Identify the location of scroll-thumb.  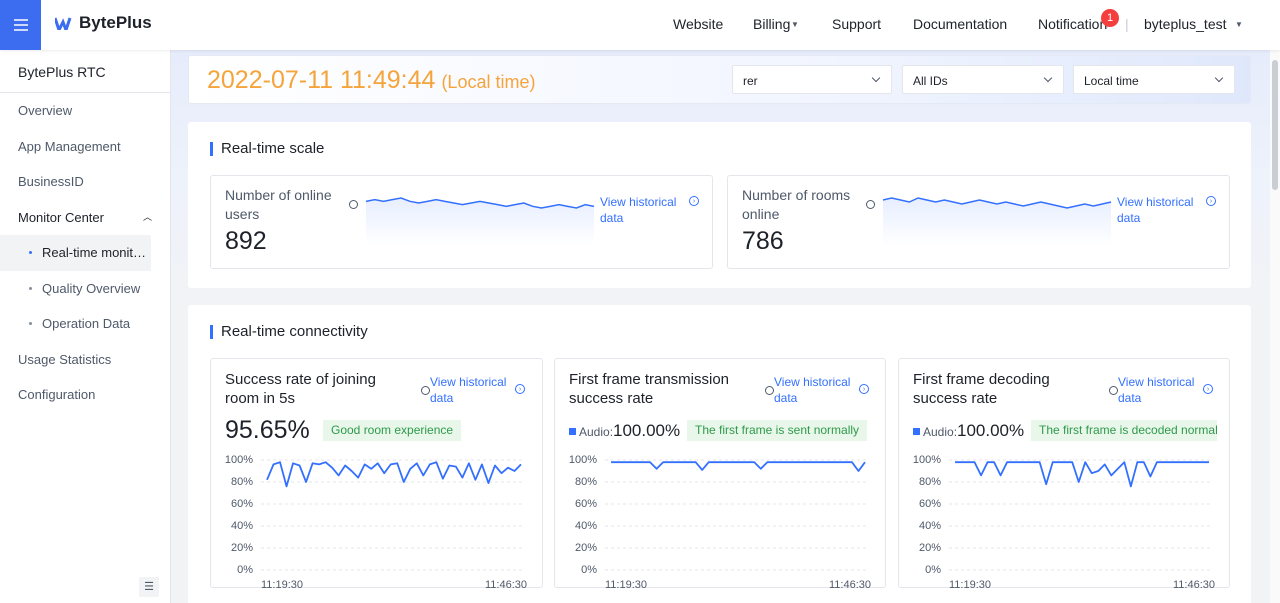
(1275, 125).